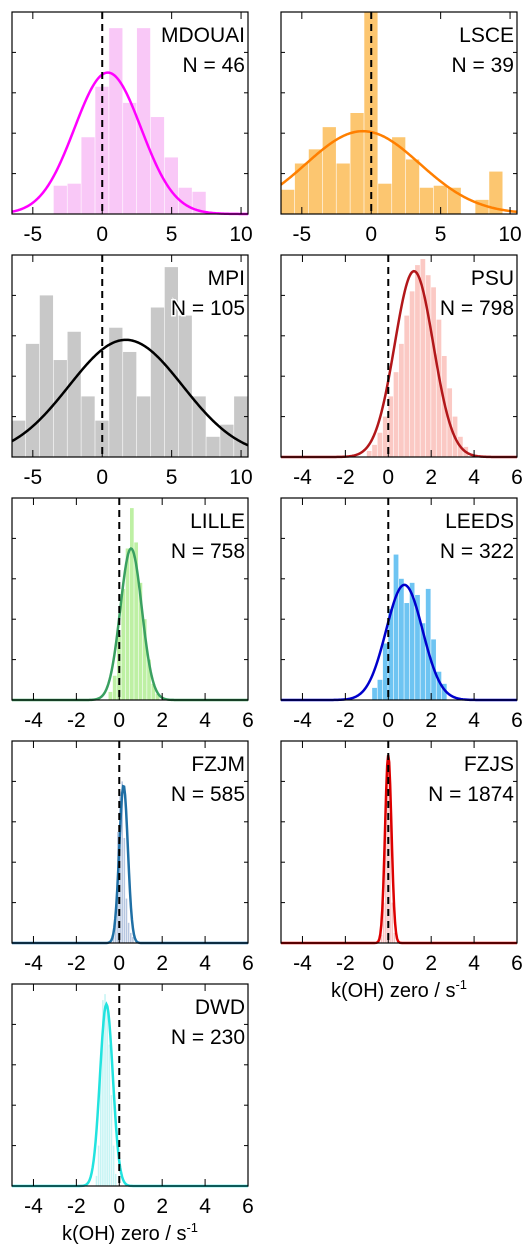 This screenshot has width=526, height=1257. What do you see at coordinates (132, 614) in the screenshot?
I see `panel-lille: -4 -2 0 2 4 6 LILLE N = 758` at bounding box center [132, 614].